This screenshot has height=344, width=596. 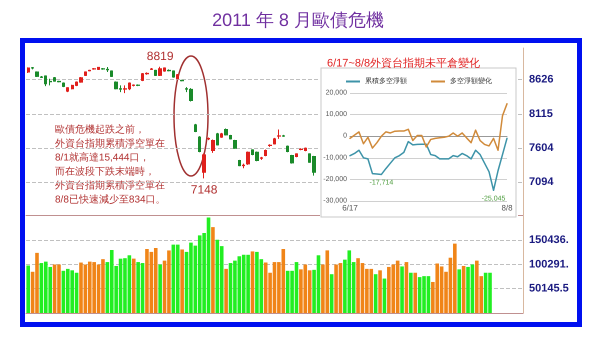 I want to click on chart-title: 2011 年 8 月歐債危機, so click(x=298, y=20).